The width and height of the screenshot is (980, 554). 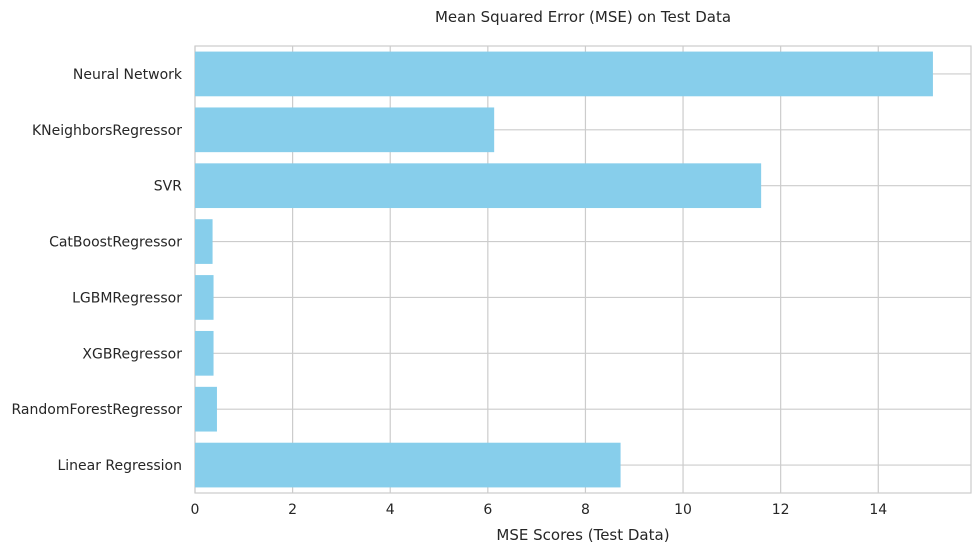 I want to click on x-tick-label: 6, so click(x=487, y=510).